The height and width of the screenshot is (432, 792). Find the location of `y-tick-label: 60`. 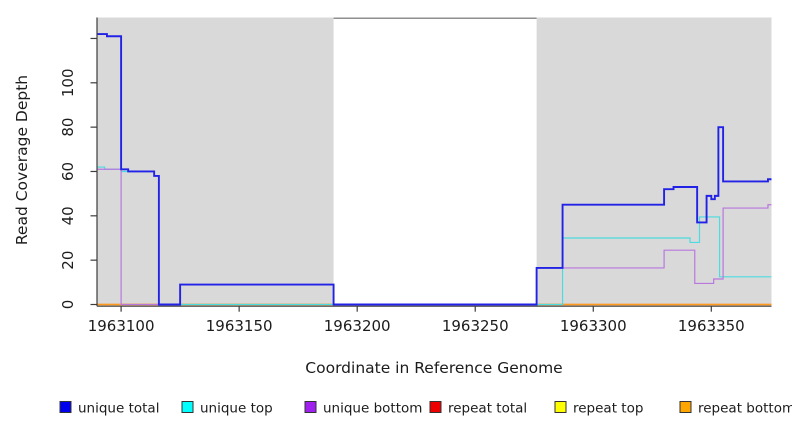

y-tick-label: 60 is located at coordinates (68, 171).